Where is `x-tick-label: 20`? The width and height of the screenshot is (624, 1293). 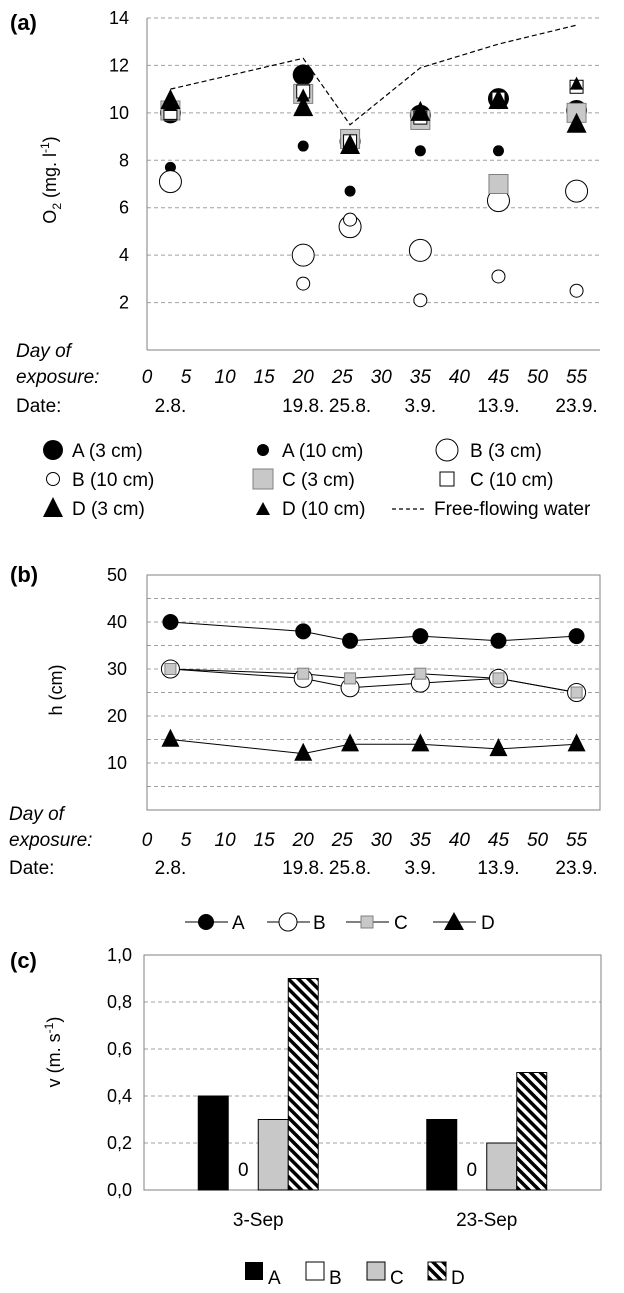
x-tick-label: 20 is located at coordinates (303, 377).